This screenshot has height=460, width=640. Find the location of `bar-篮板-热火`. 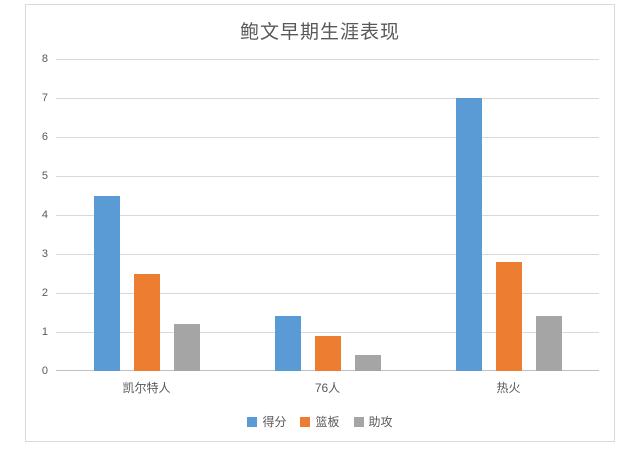

bar-篮板-热火 is located at coordinates (508, 316).